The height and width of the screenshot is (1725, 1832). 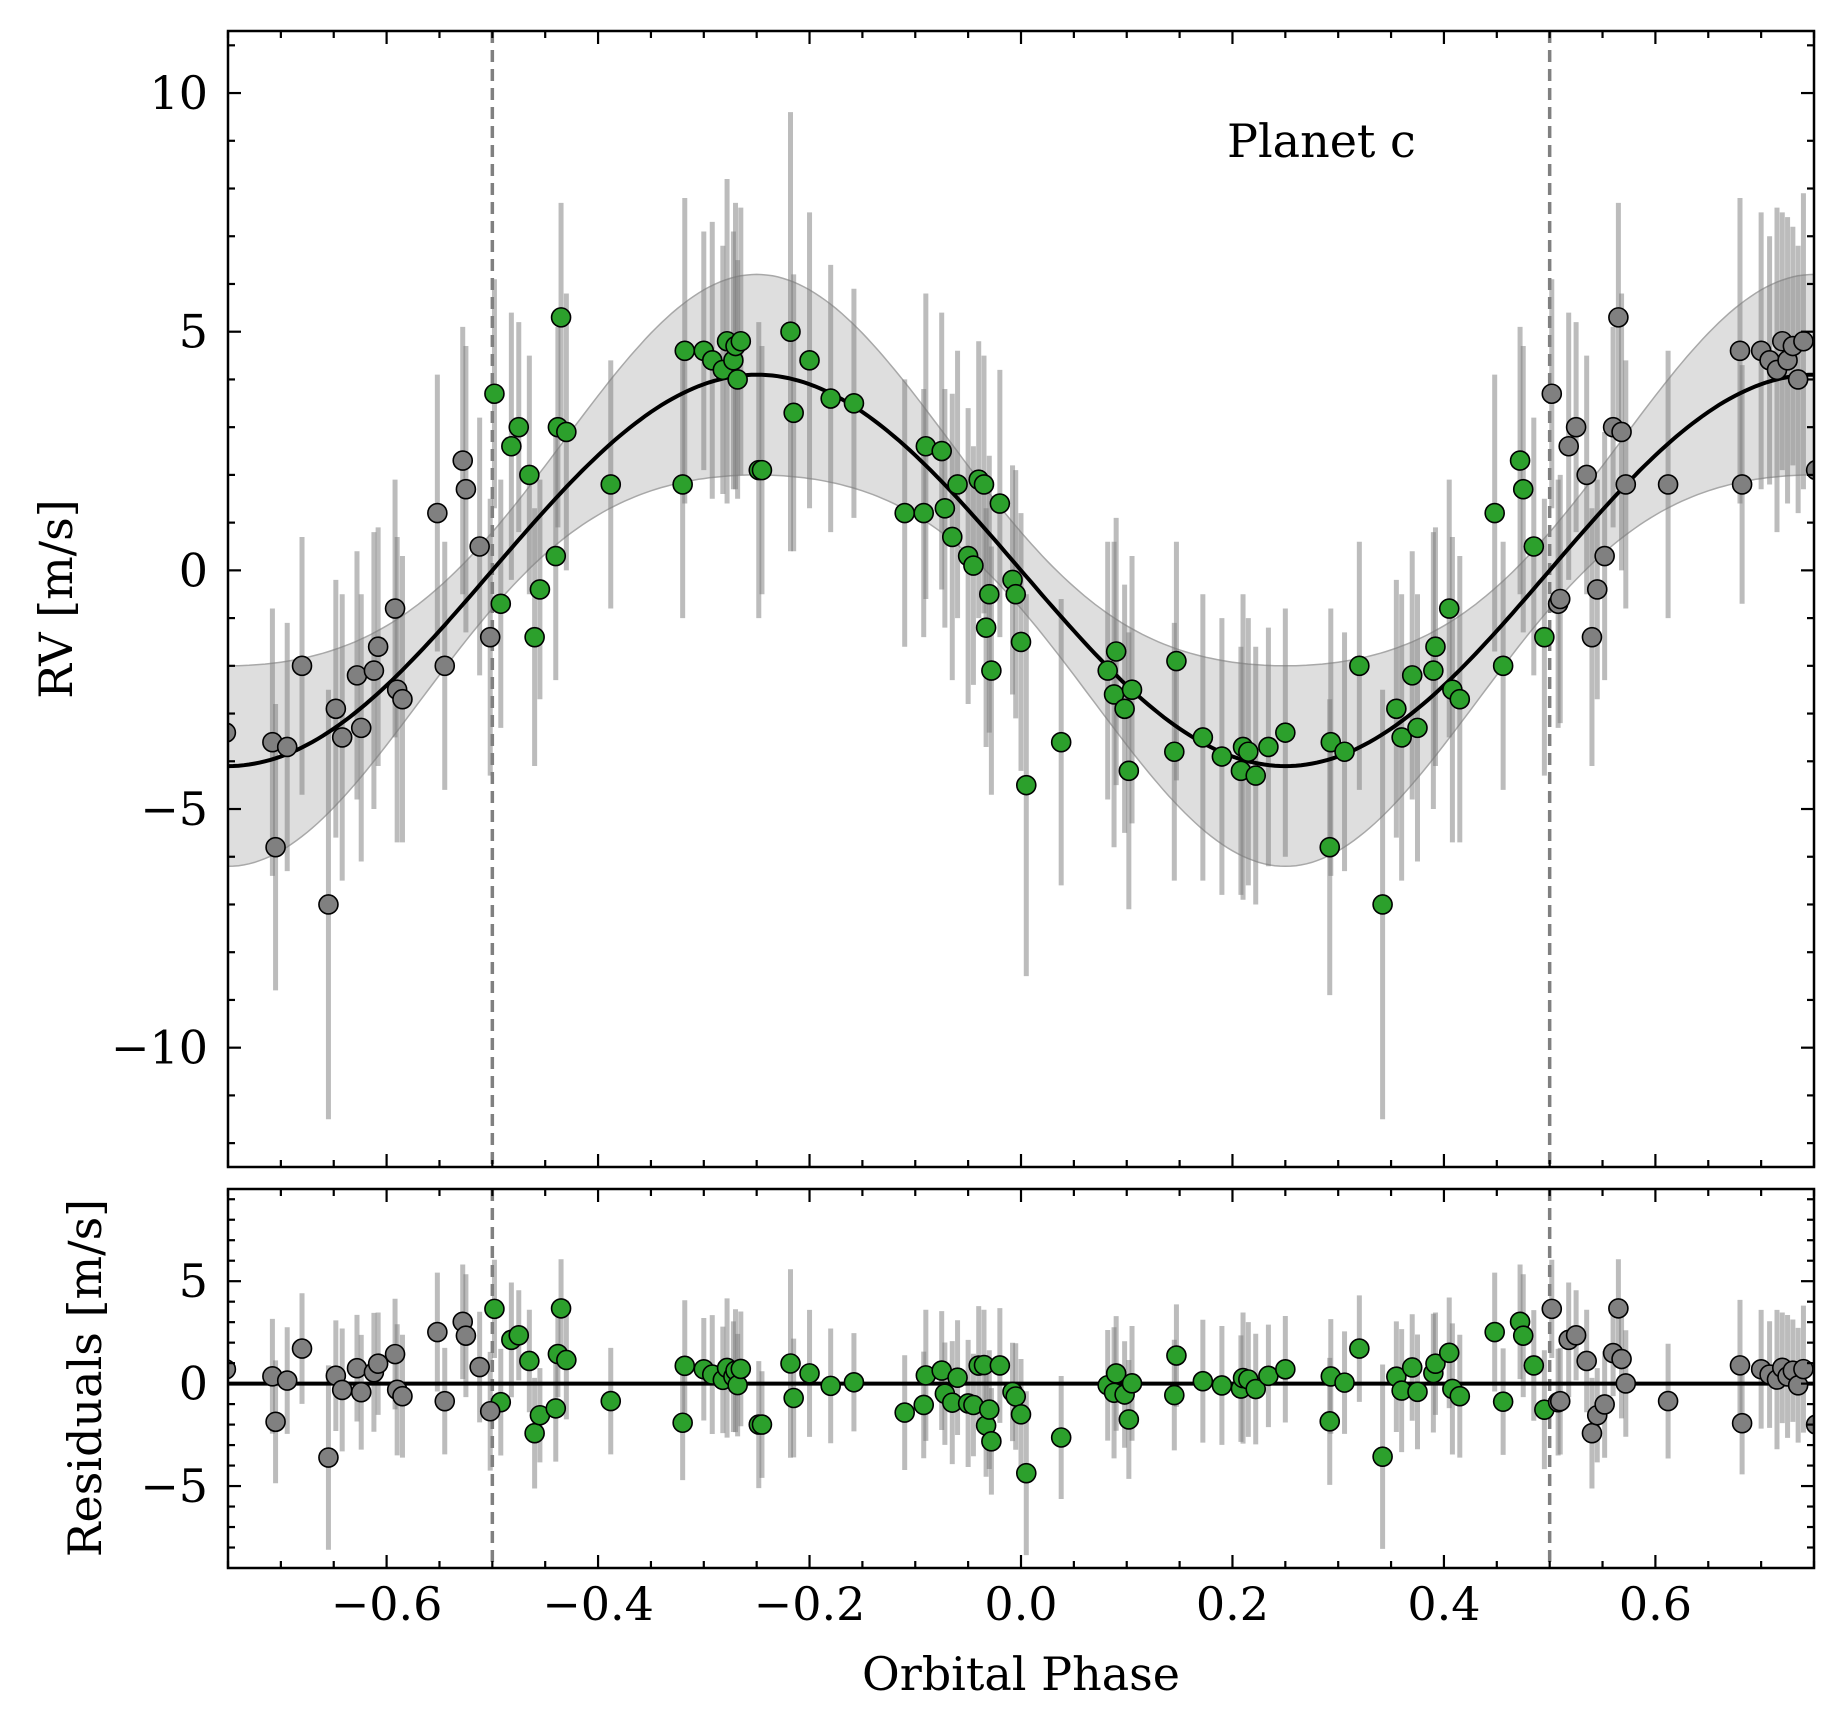 What do you see at coordinates (1443, 1604) in the screenshot?
I see `x-tick-label: 0.4` at bounding box center [1443, 1604].